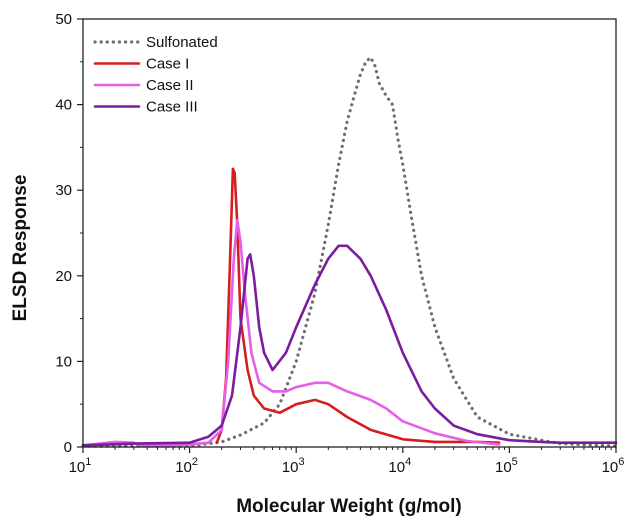  What do you see at coordinates (293, 466) in the screenshot?
I see `x-tick-label-3: 10³` at bounding box center [293, 466].